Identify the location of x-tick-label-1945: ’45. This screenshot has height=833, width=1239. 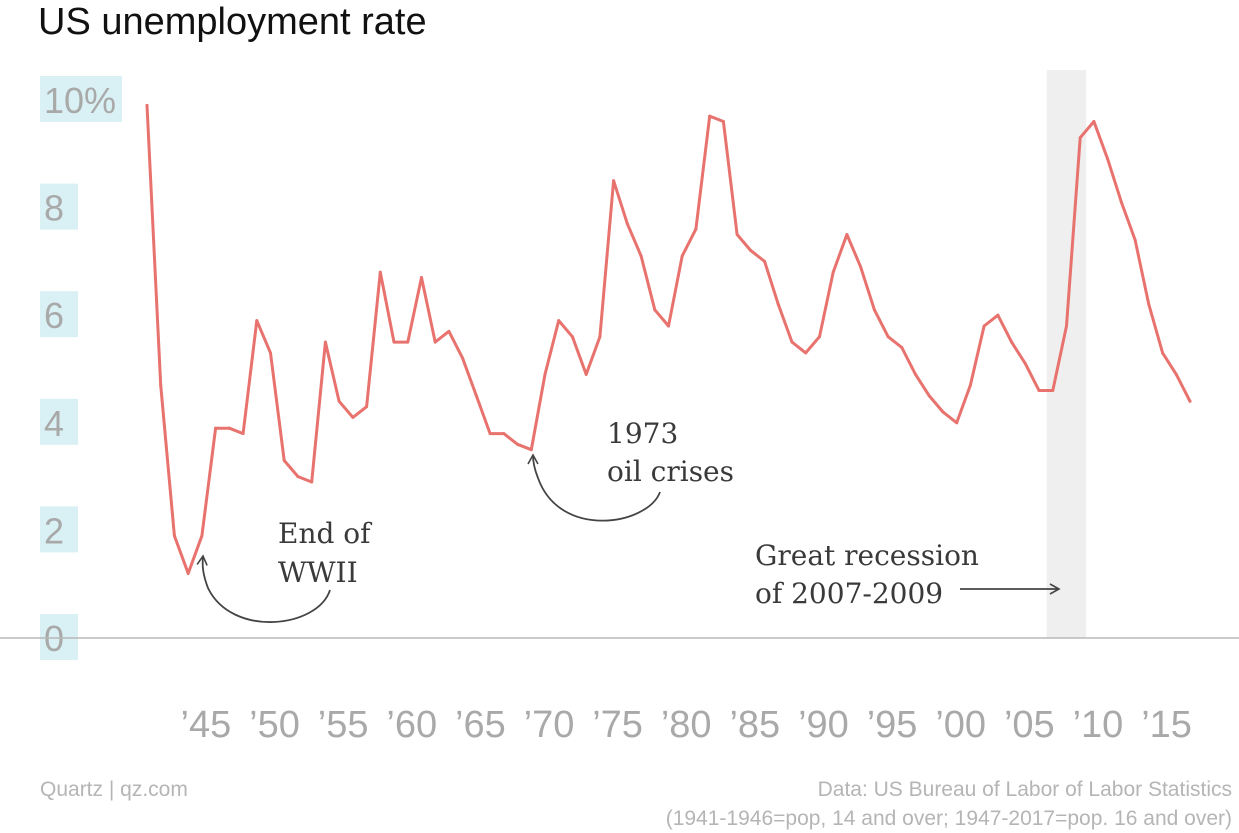
(206, 725).